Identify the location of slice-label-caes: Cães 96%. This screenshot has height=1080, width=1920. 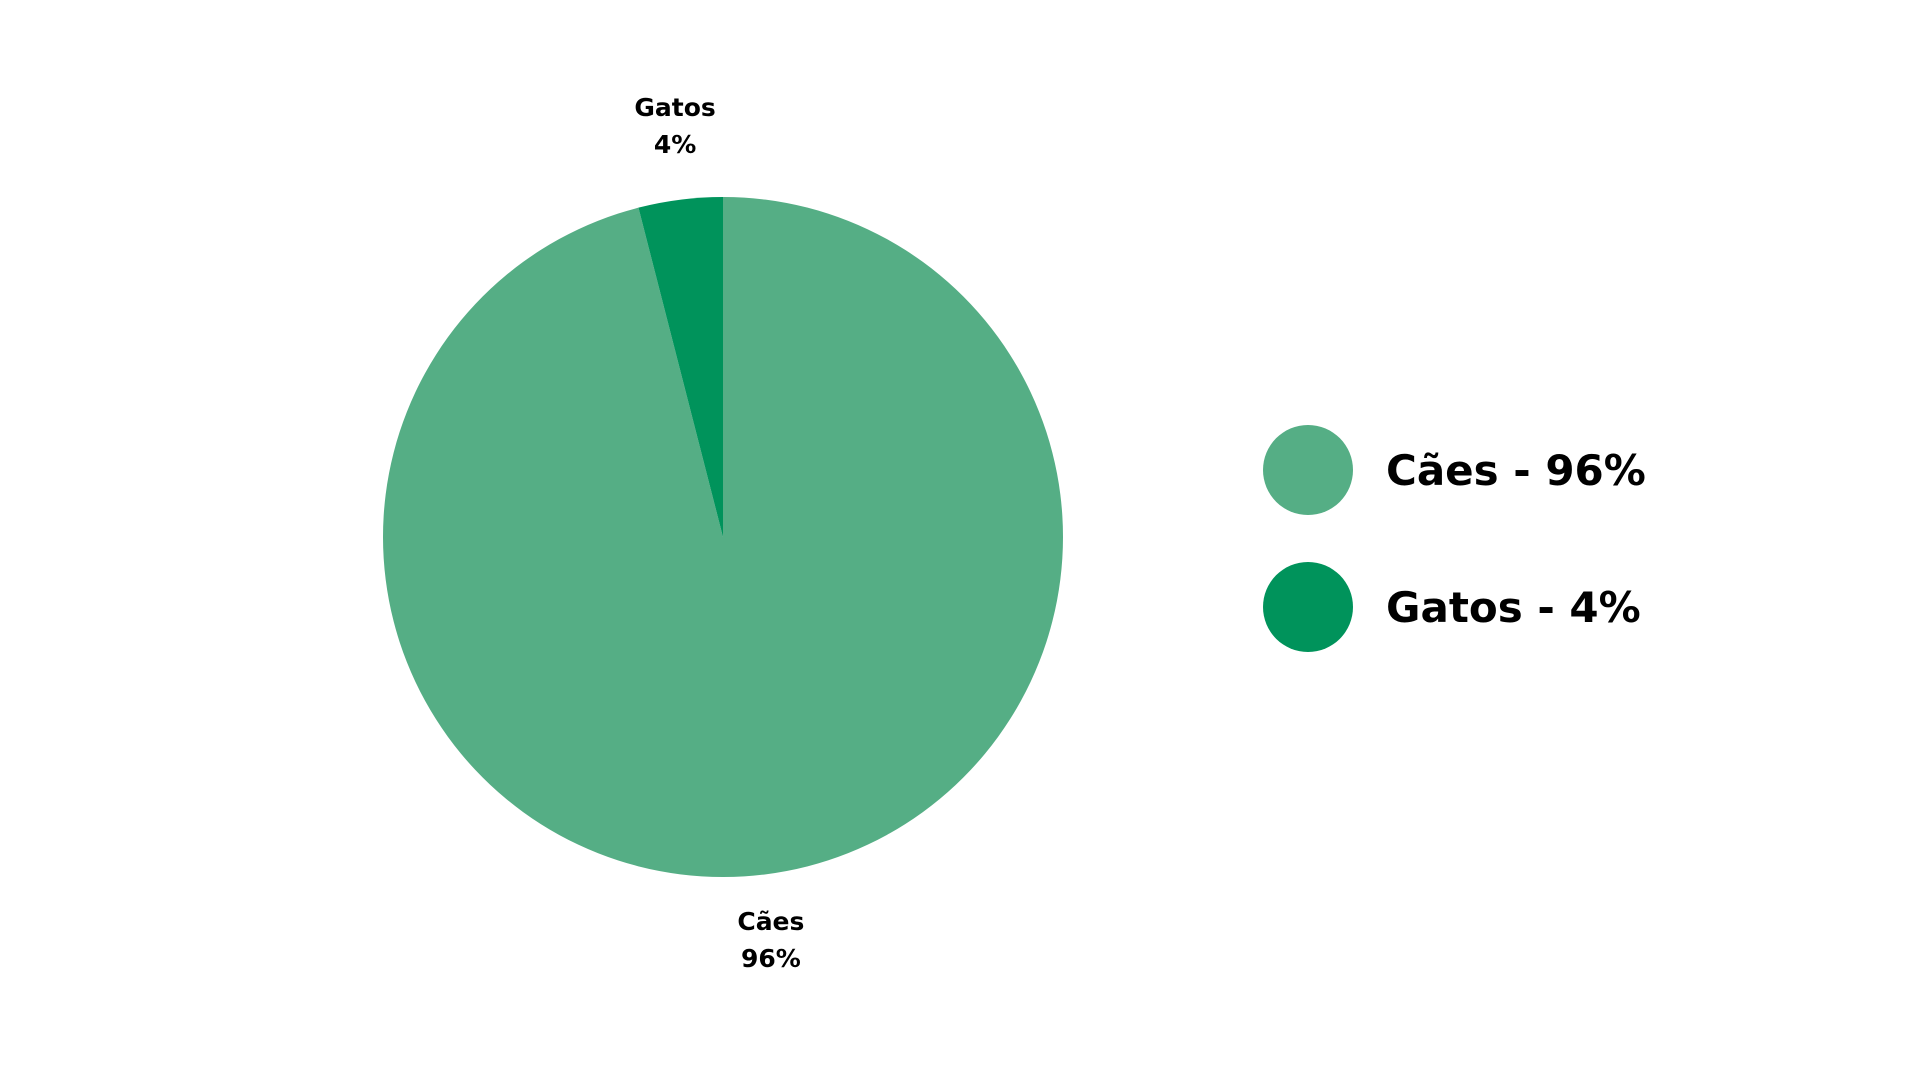
(770, 940).